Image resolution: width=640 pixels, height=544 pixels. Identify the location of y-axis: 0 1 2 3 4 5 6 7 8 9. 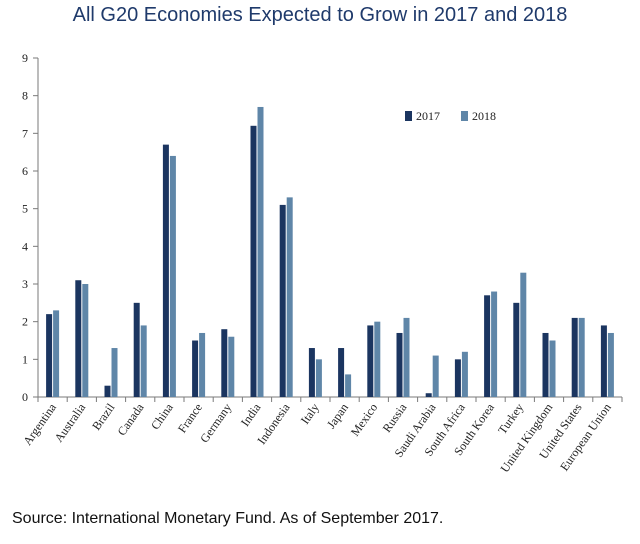
(30, 227).